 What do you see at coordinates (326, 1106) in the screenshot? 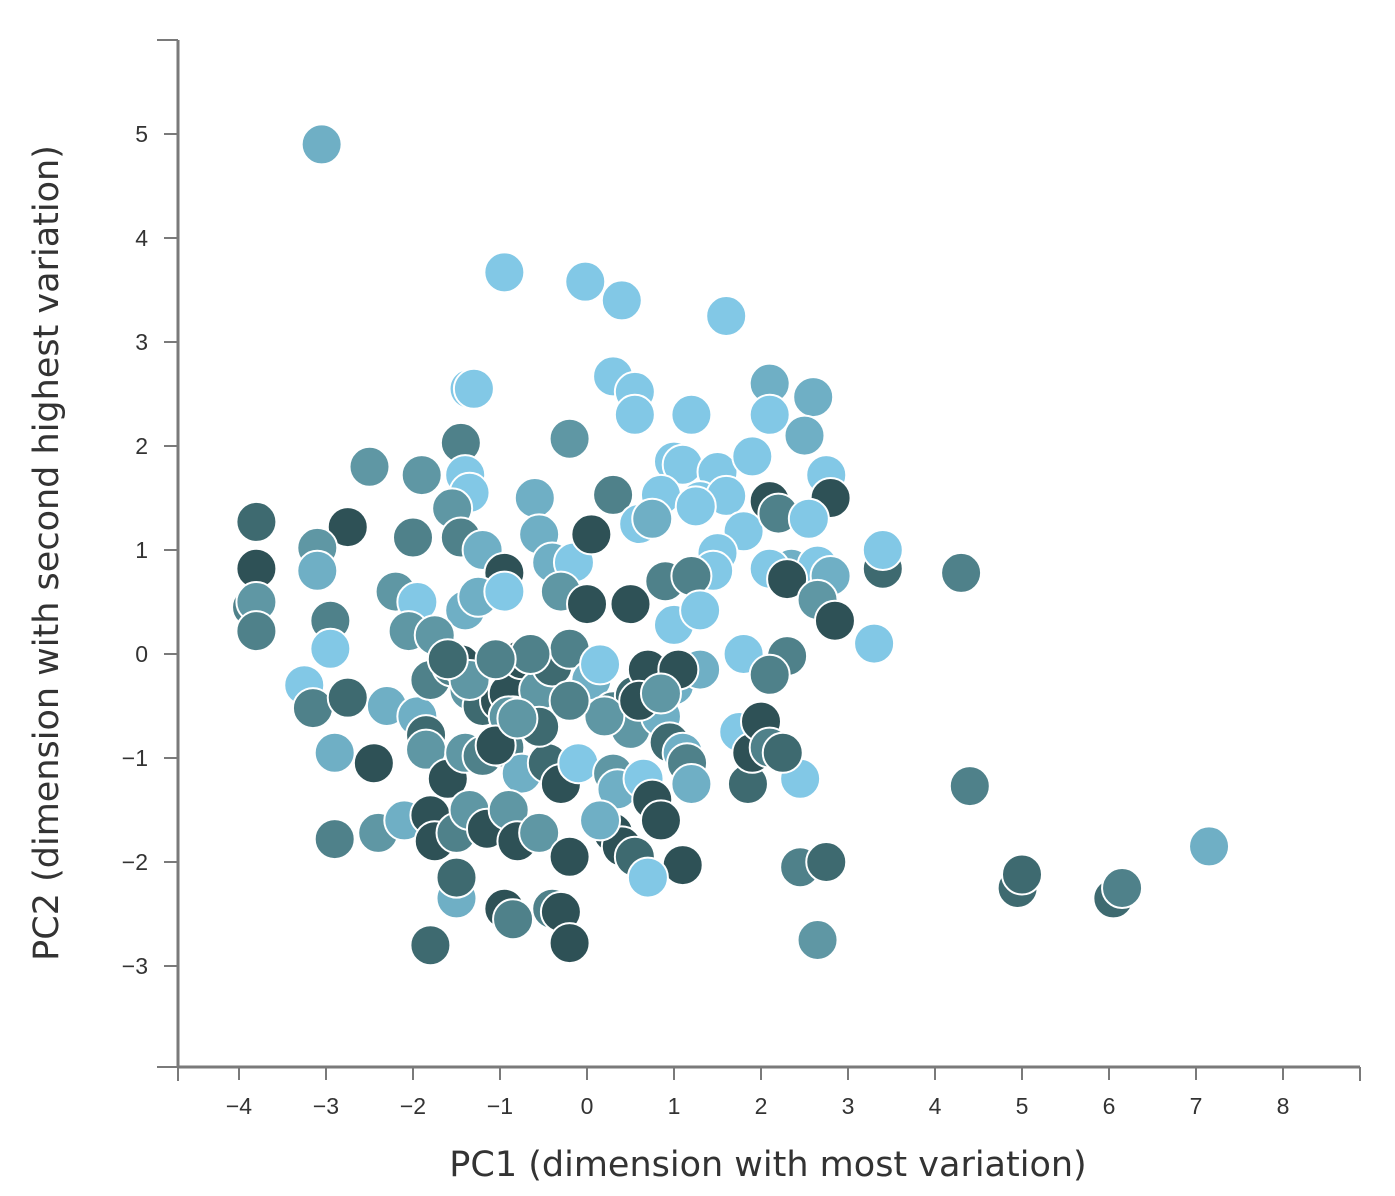
I see `x-tick-label: −3` at bounding box center [326, 1106].